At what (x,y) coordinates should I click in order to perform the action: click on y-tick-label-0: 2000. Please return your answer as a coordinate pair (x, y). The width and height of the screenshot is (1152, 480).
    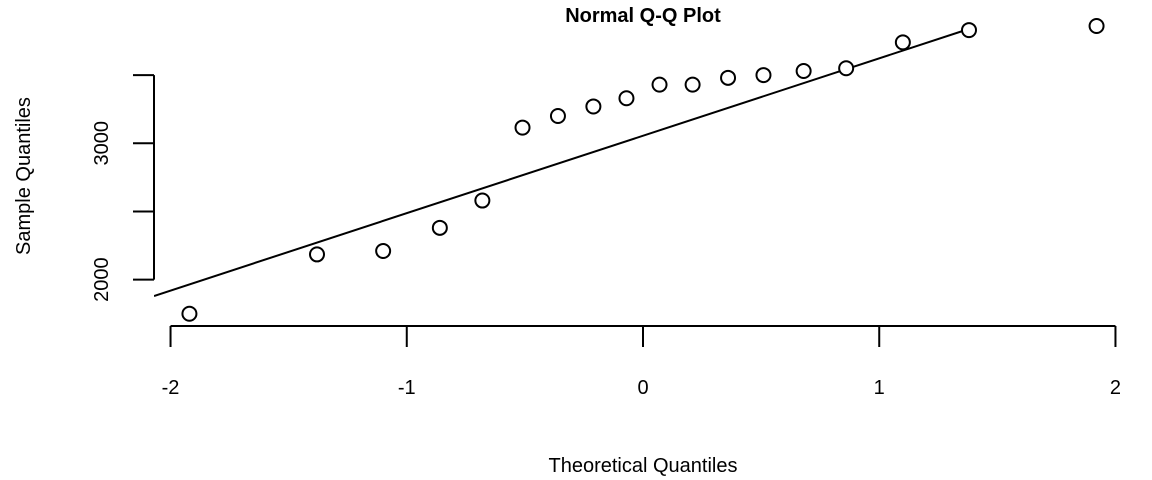
    Looking at the image, I should click on (102, 279).